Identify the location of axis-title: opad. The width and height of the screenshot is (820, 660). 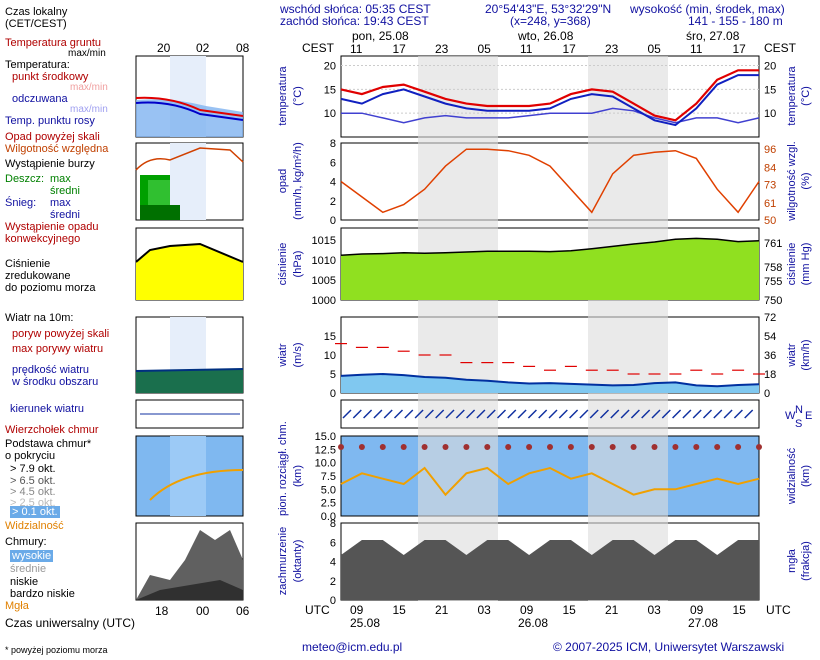
(283, 181).